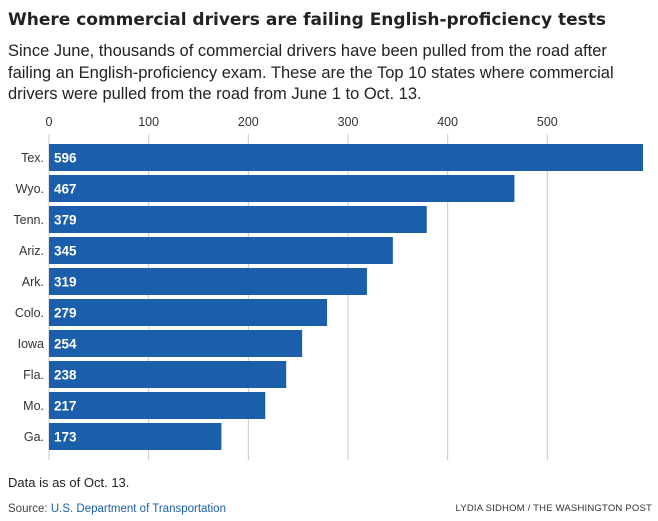 This screenshot has height=521, width=658. Describe the element at coordinates (29, 509) in the screenshot. I see `source-prefix: Source:` at that location.